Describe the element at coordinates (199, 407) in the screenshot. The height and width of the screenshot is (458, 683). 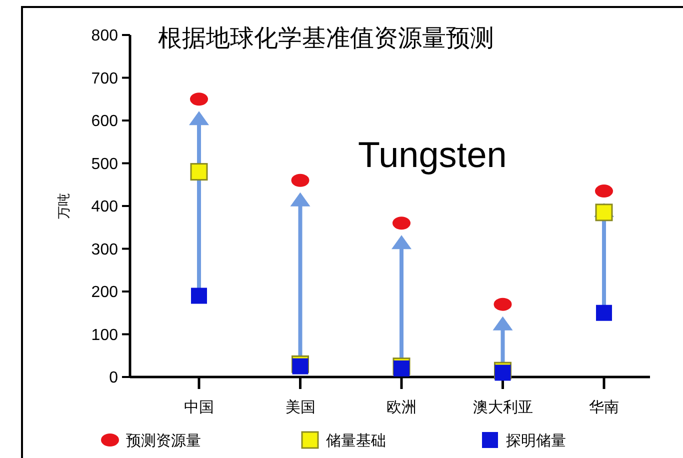
I see `x-tick-label: 中国` at that location.